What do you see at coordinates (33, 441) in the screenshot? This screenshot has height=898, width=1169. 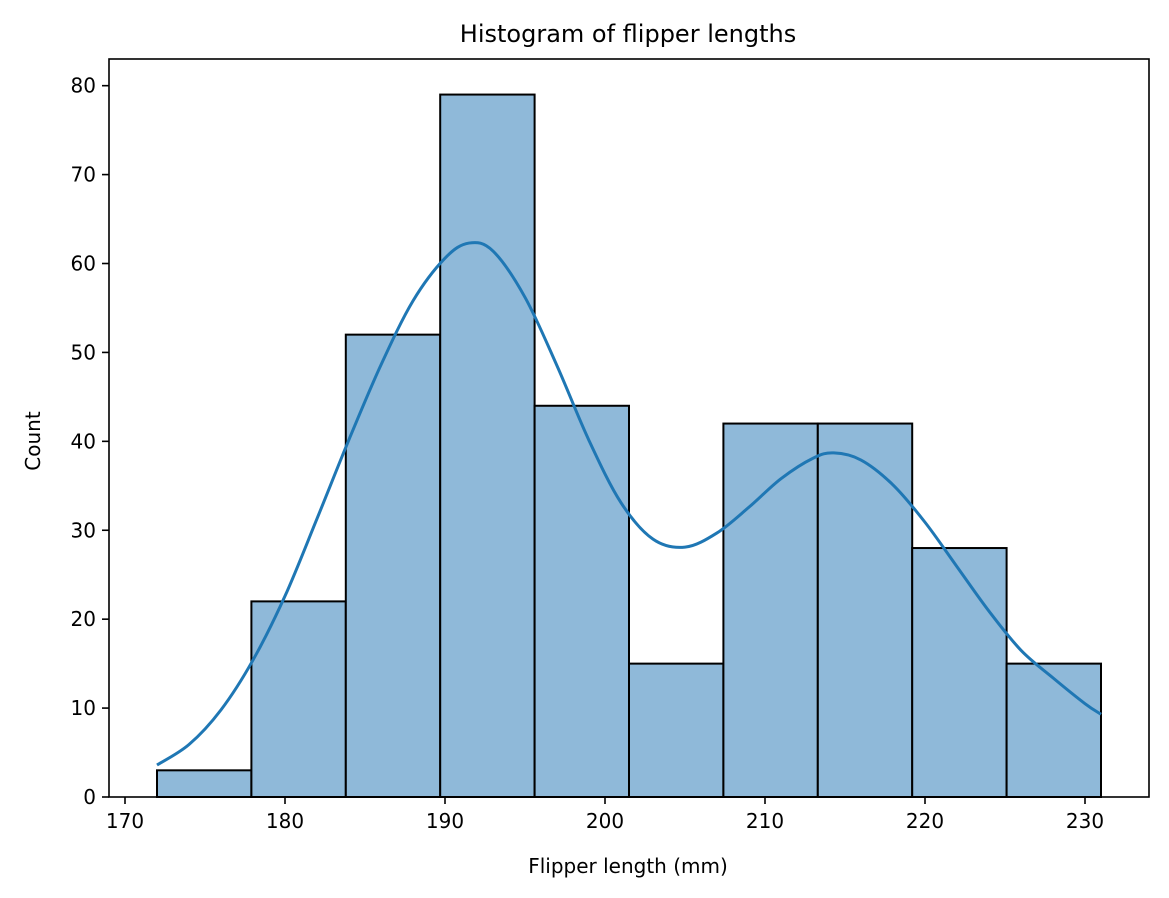 I see `y-axis-label: Count` at bounding box center [33, 441].